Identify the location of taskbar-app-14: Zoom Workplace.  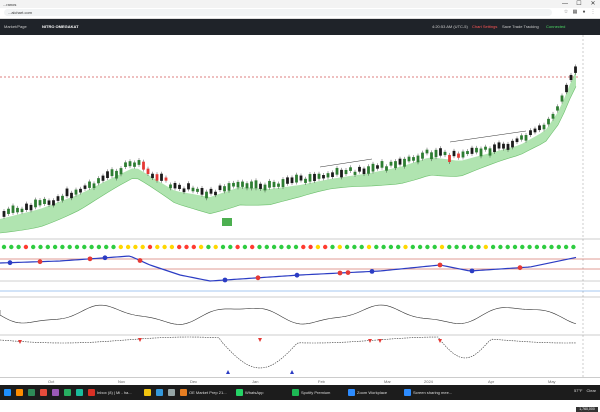
(367, 392).